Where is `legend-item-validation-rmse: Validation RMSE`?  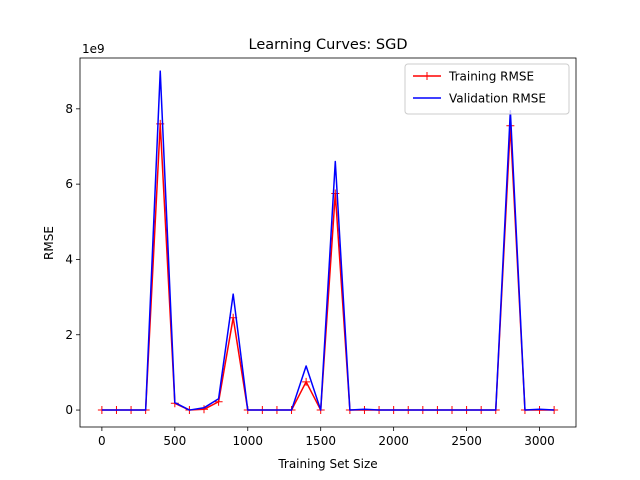
legend-item-validation-rmse: Validation RMSE is located at coordinates (479, 99).